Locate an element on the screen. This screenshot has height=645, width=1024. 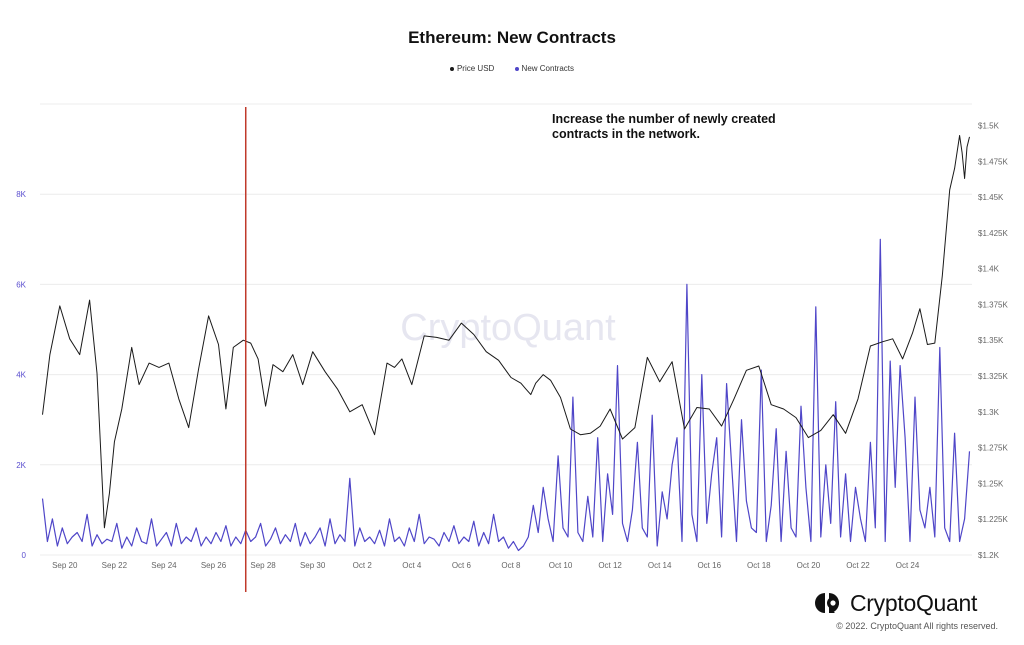
y-right-tick-label: $1.5K is located at coordinates (989, 125).